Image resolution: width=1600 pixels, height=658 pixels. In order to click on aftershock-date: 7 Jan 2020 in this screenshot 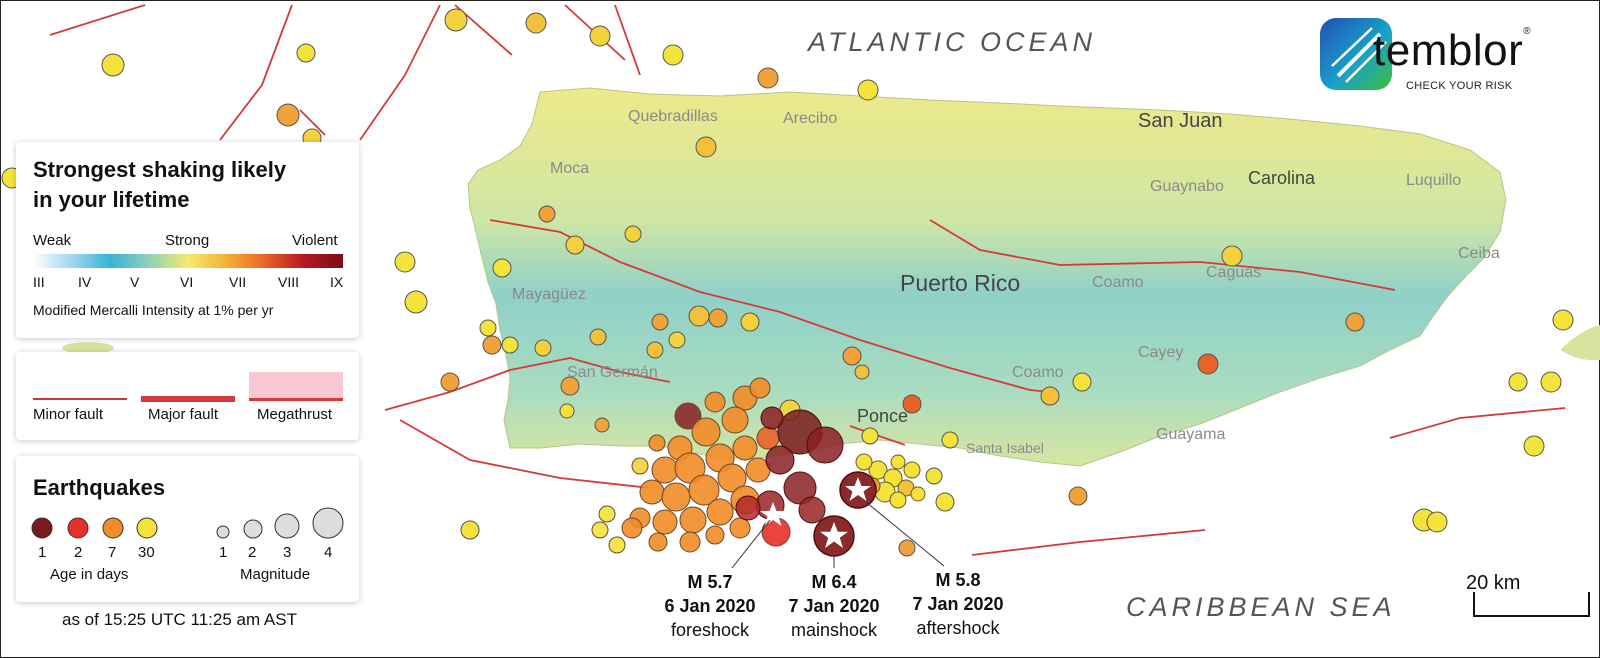, I will do `click(958, 604)`.